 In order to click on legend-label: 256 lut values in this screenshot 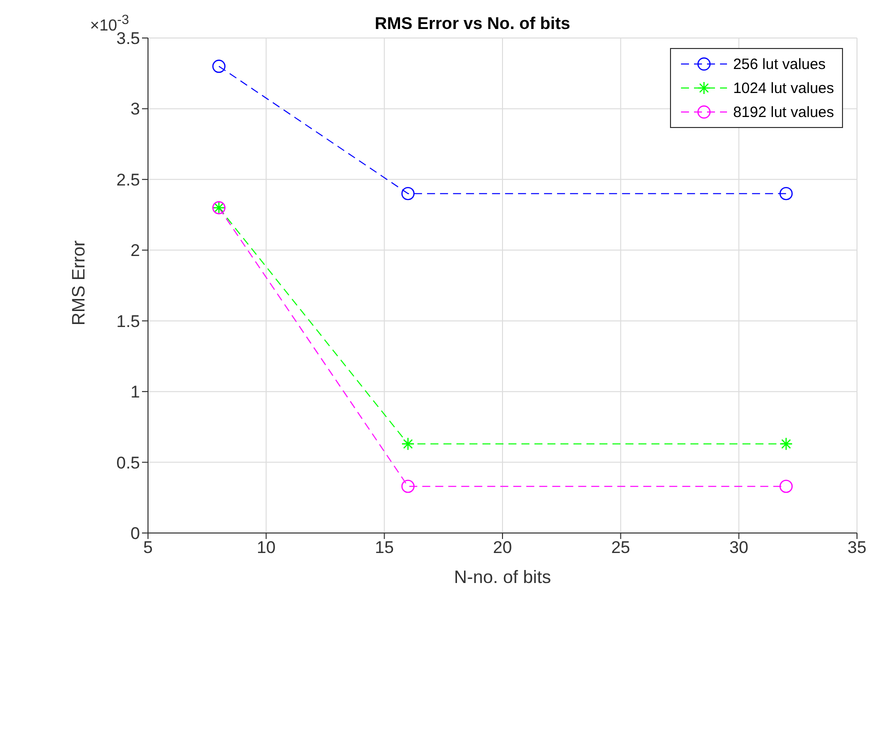, I will do `click(779, 64)`.